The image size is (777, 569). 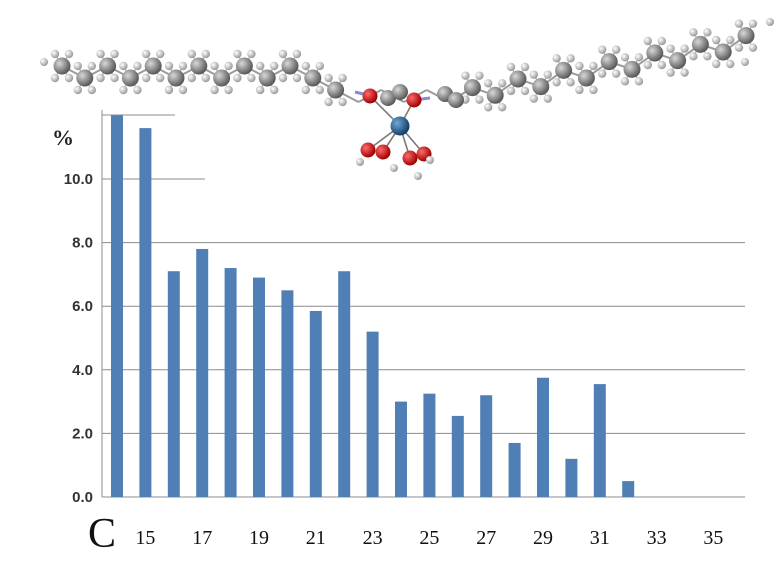 I want to click on y-tick-label: 2.0, so click(x=82, y=433).